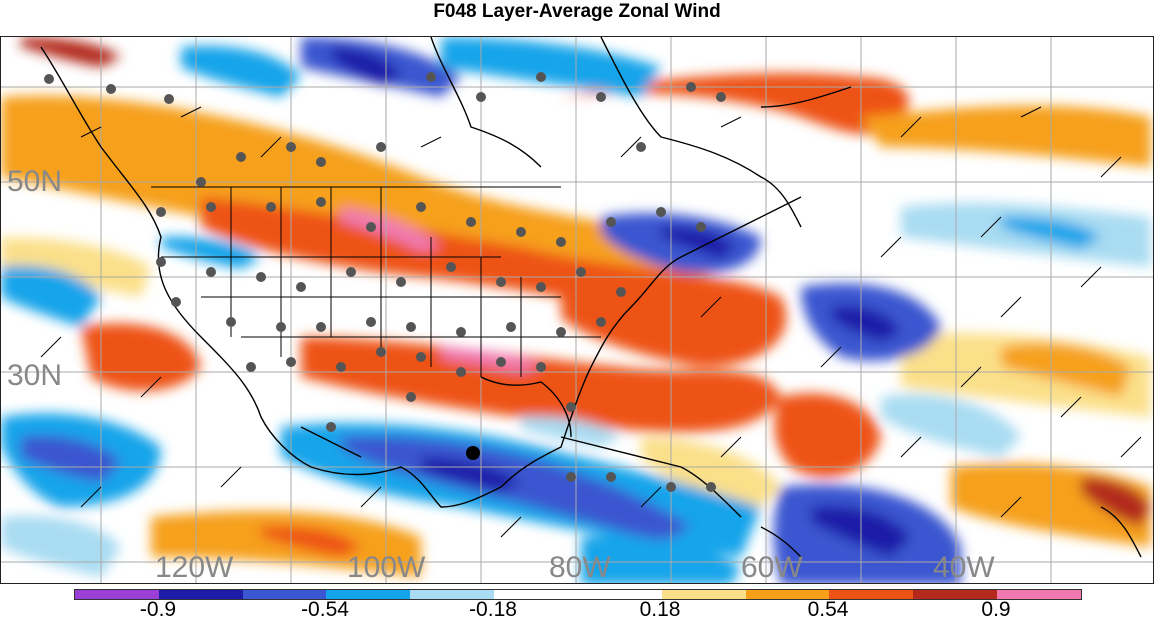 The height and width of the screenshot is (622, 1154). I want to click on lon-label-100w: 100W, so click(386, 567).